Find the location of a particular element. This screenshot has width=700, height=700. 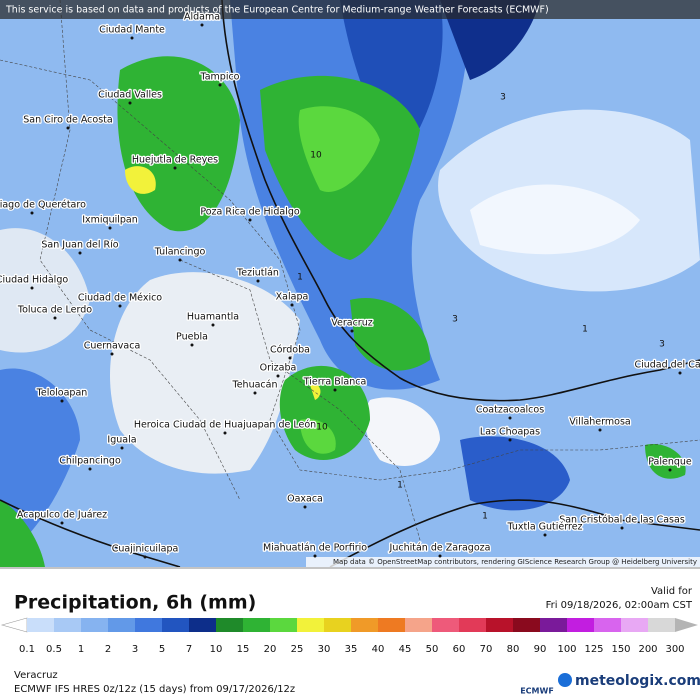

city-label: San Juan del Río is located at coordinates (79, 245).